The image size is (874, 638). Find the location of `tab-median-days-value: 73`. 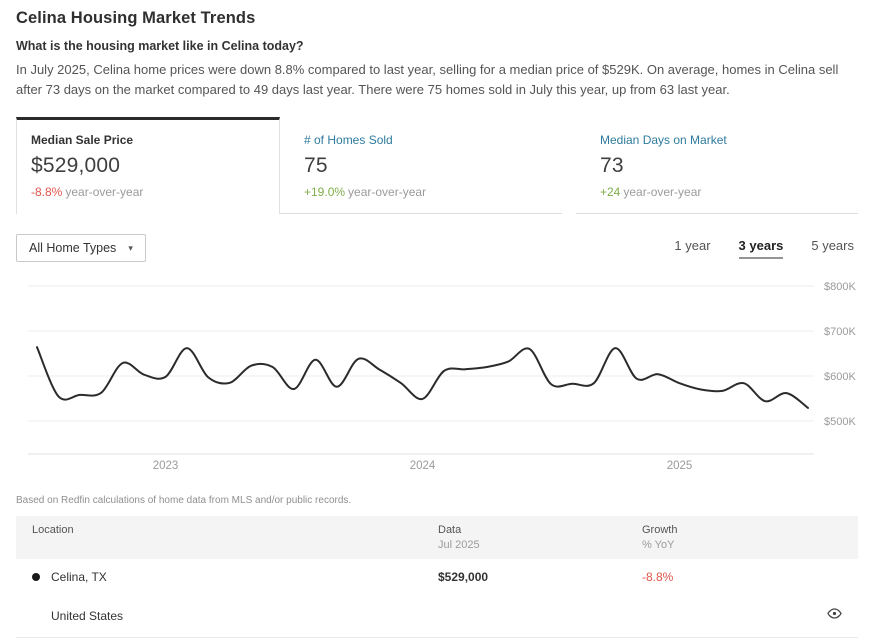

tab-median-days-value: 73 is located at coordinates (612, 166).